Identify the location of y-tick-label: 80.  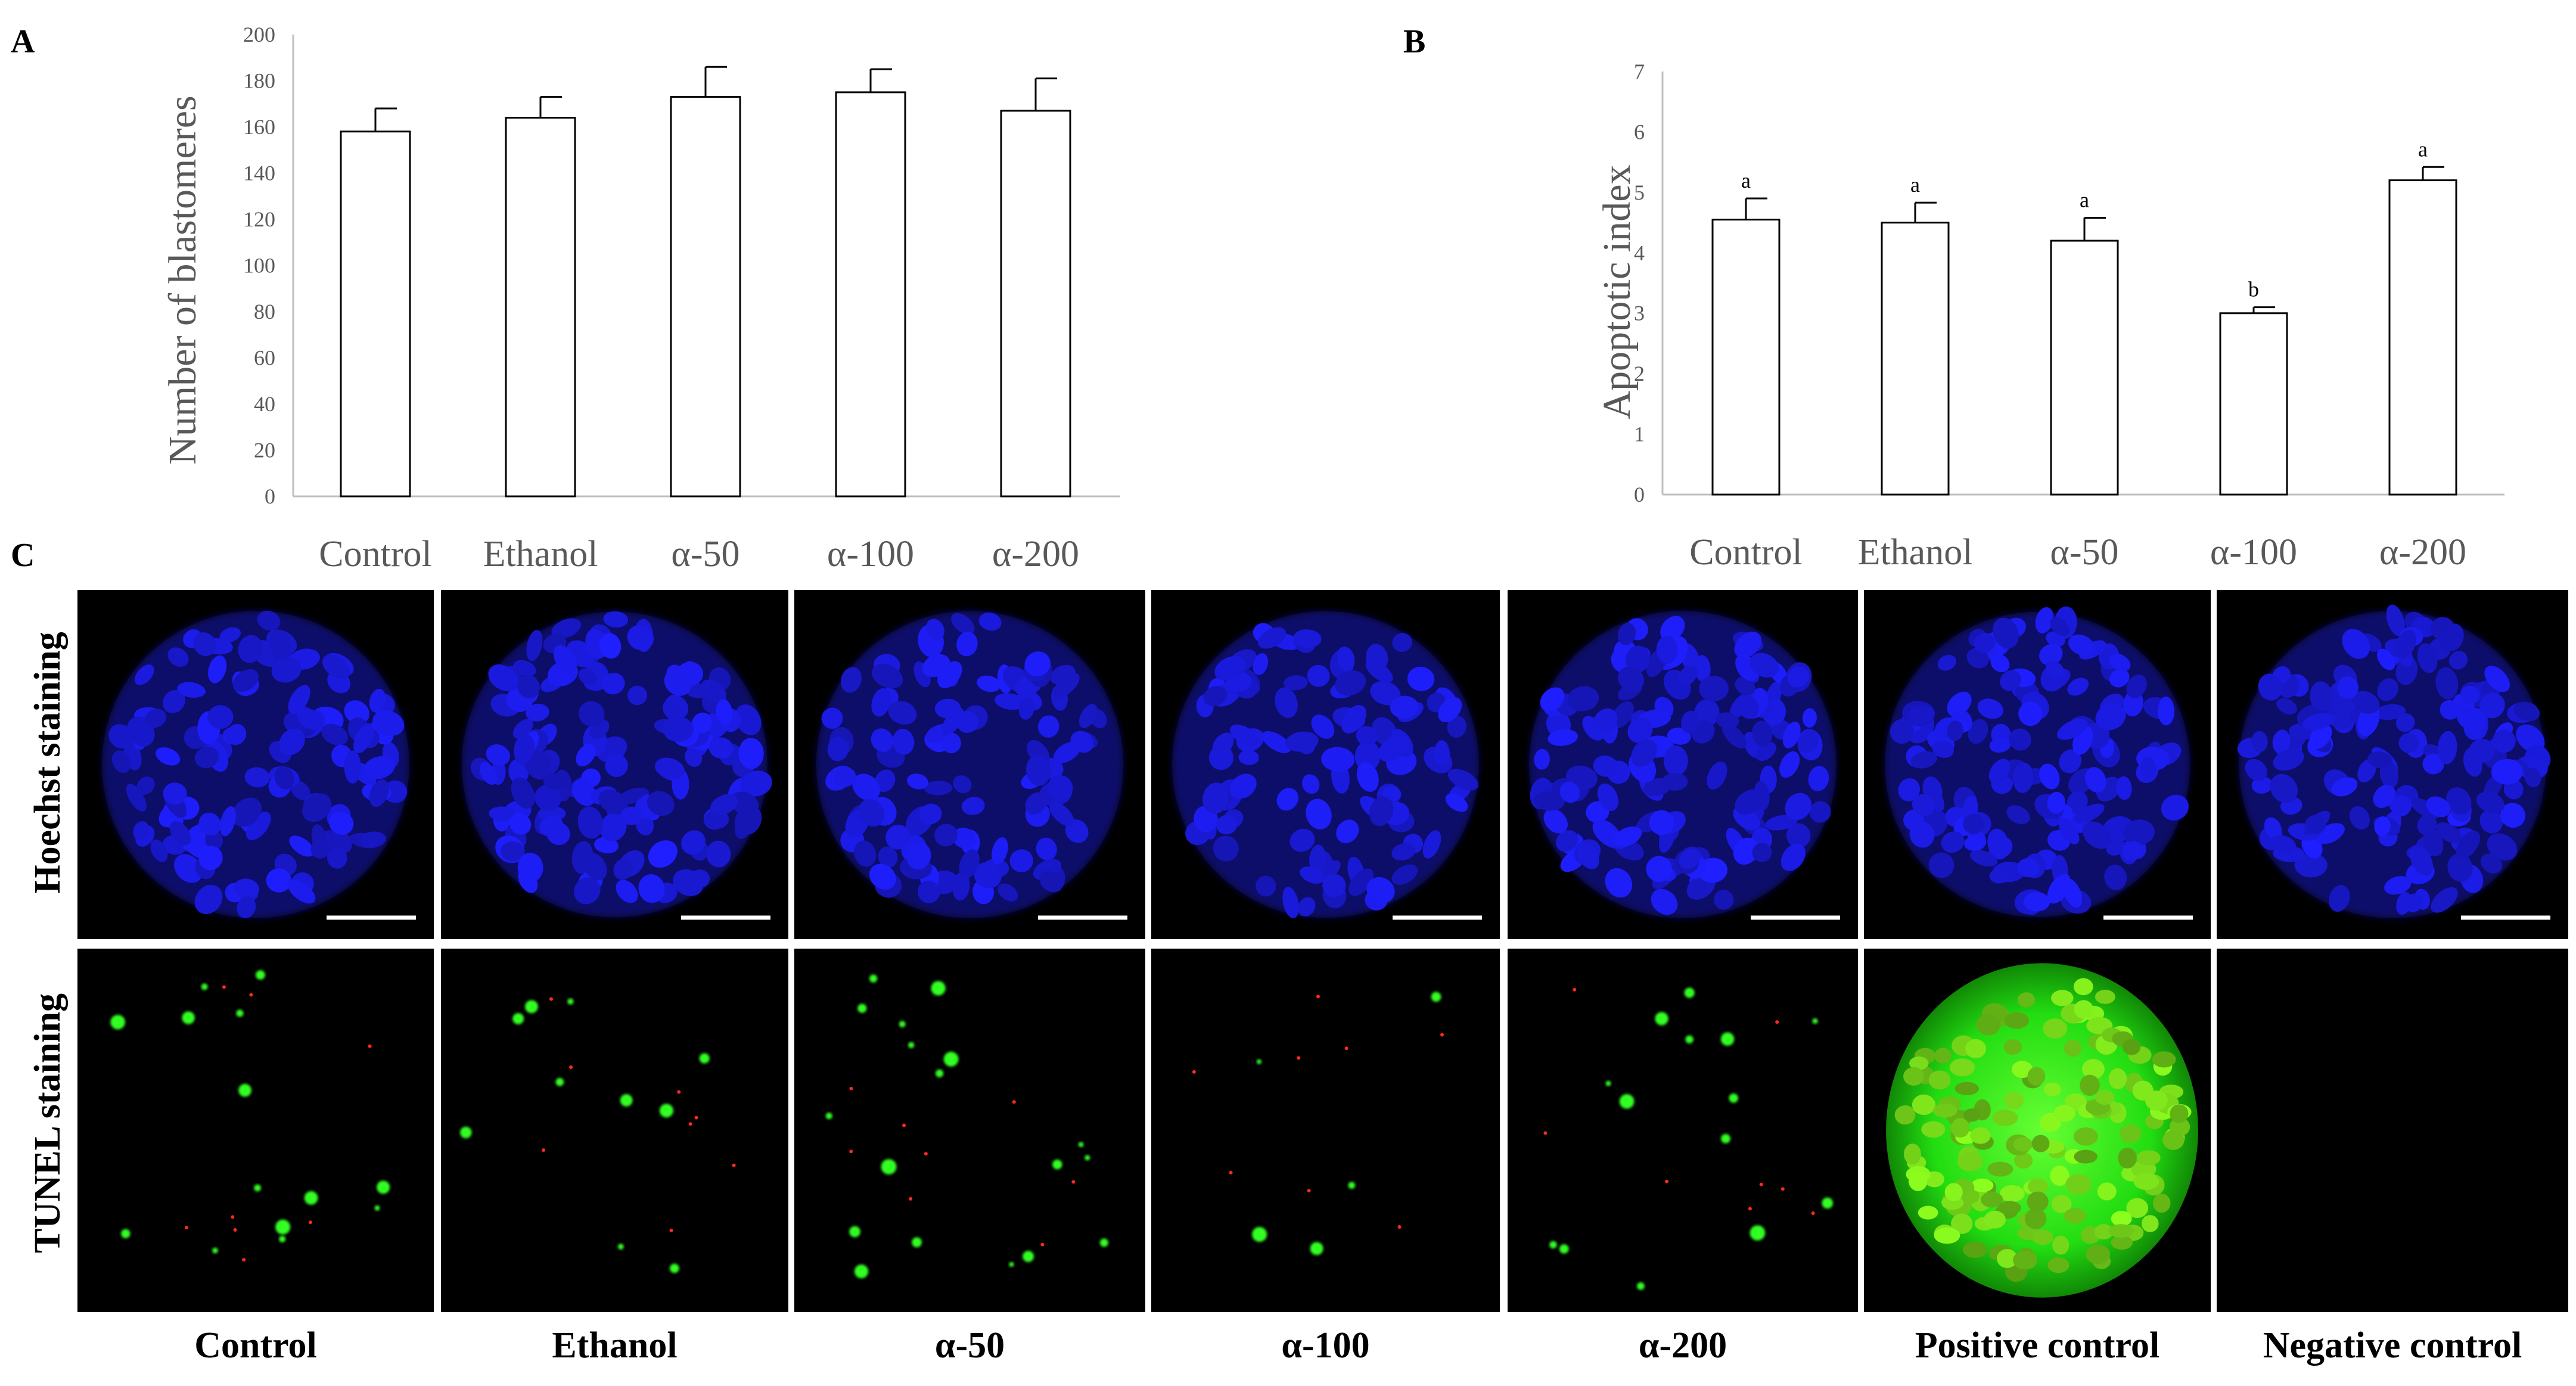
(264, 312).